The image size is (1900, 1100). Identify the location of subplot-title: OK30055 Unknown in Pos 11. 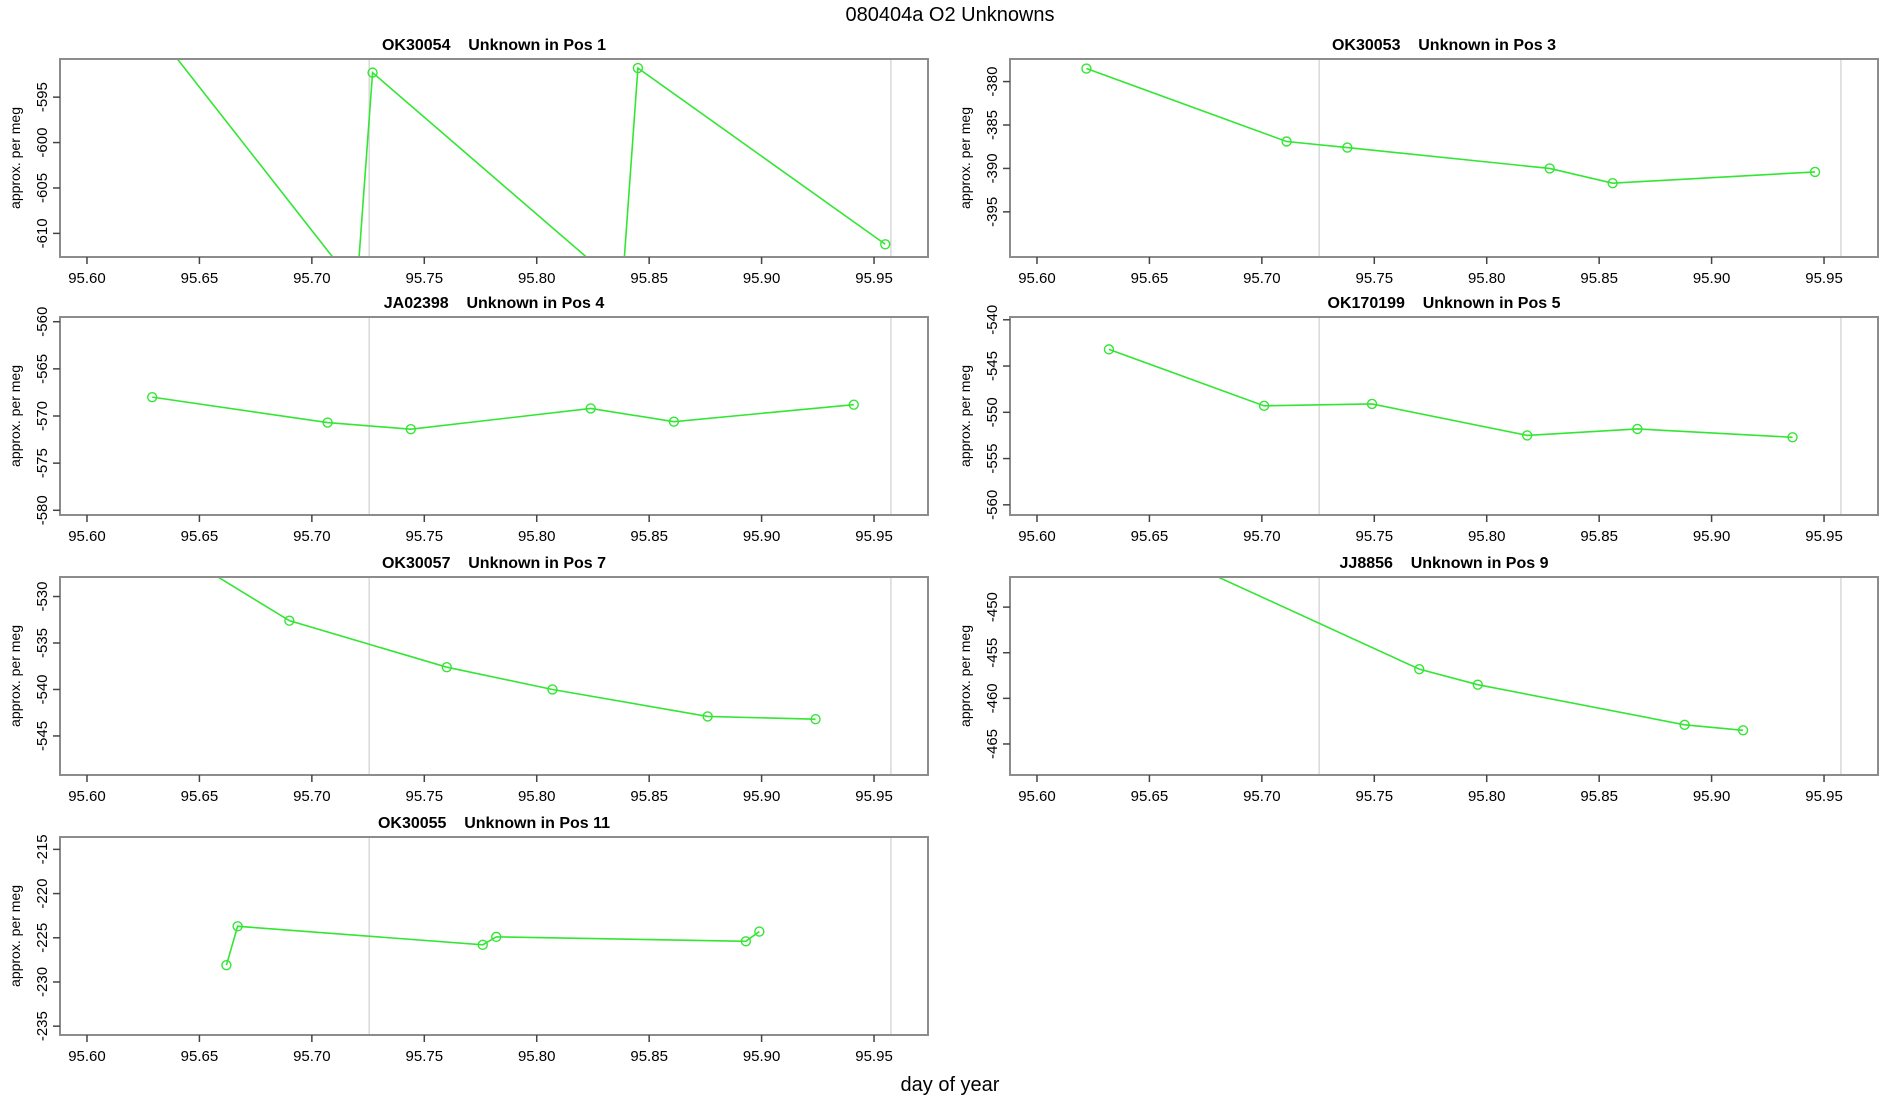
(494, 823).